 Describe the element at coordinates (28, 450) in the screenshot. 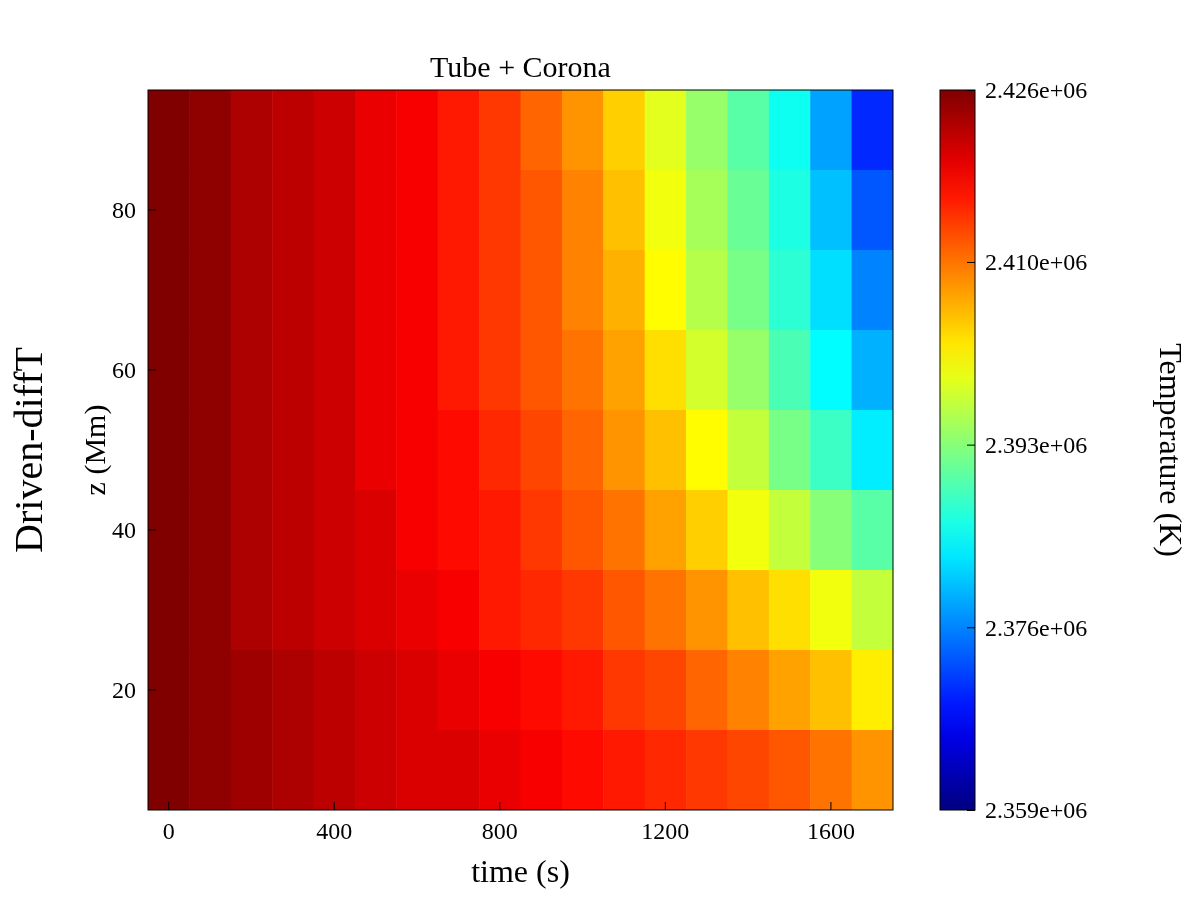

I see `text: Driven-diffT` at that location.